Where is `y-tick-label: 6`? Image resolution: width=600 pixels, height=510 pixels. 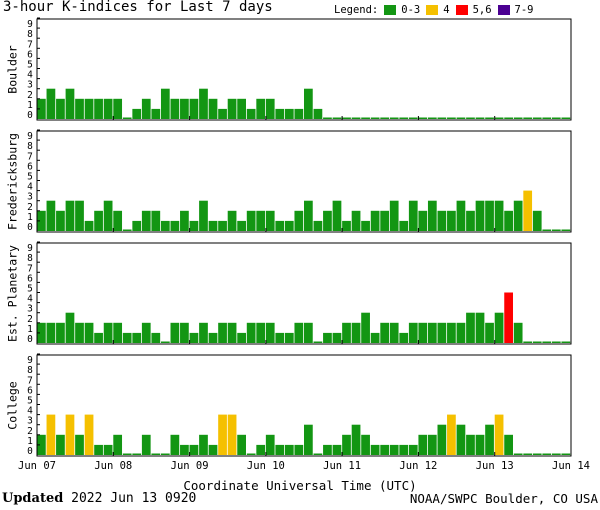
y-tick-label: 6 is located at coordinates (30, 390).